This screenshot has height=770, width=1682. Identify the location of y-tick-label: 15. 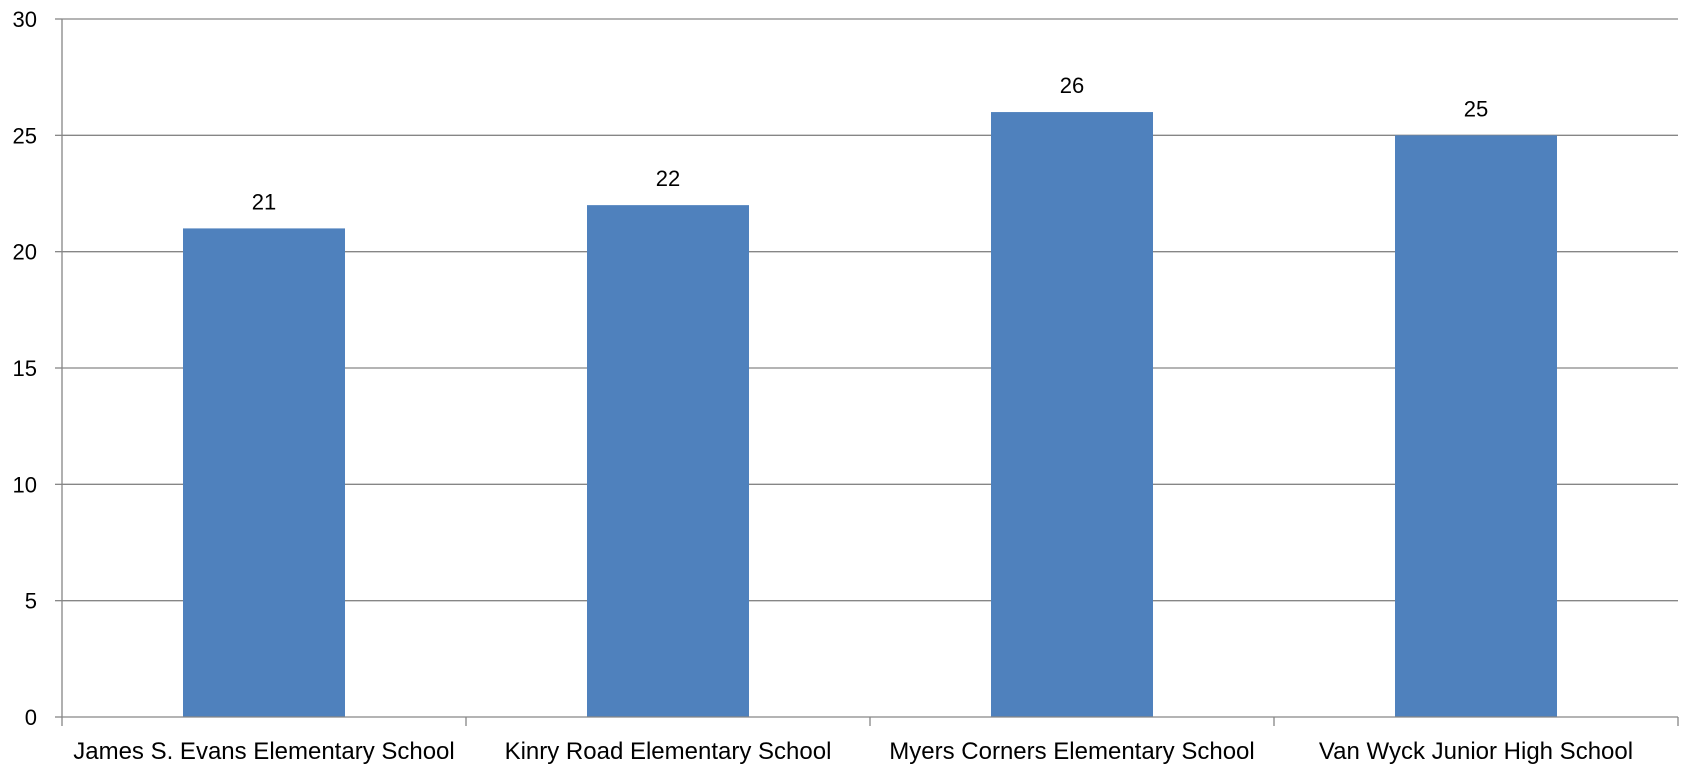
(25, 368).